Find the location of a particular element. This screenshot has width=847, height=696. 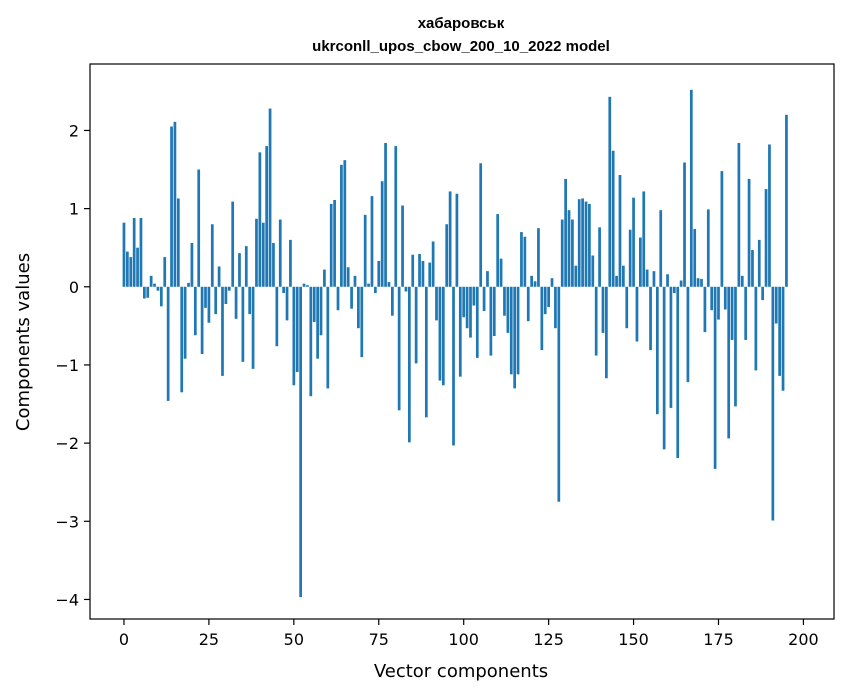

chart-subtitle: ukrconll_upos_cbow_200_10_2022 model is located at coordinates (461, 46).